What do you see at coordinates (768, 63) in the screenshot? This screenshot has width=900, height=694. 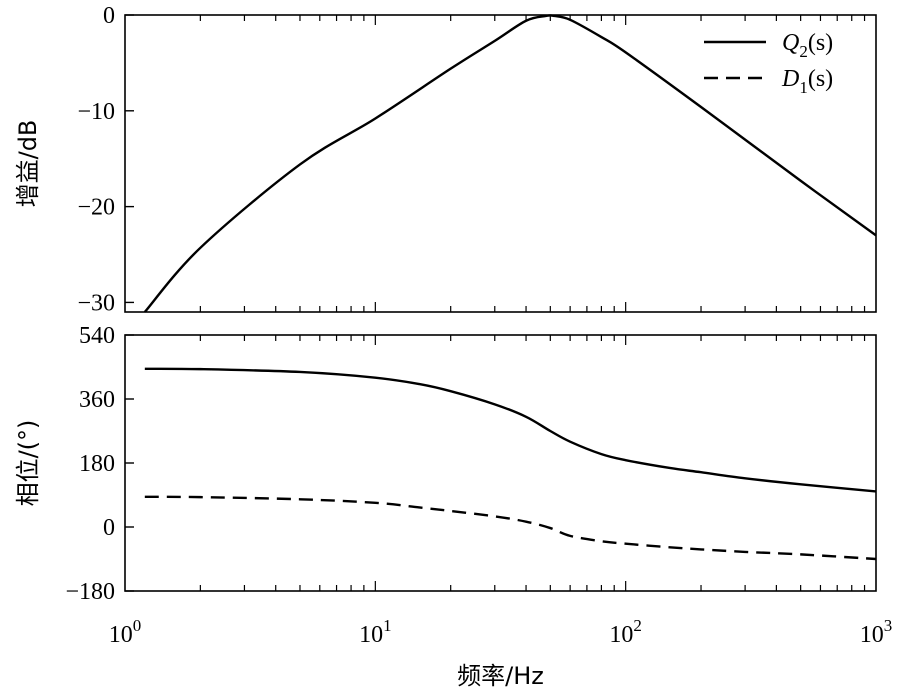 I see `legend: Q2(s) D1(s)` at bounding box center [768, 63].